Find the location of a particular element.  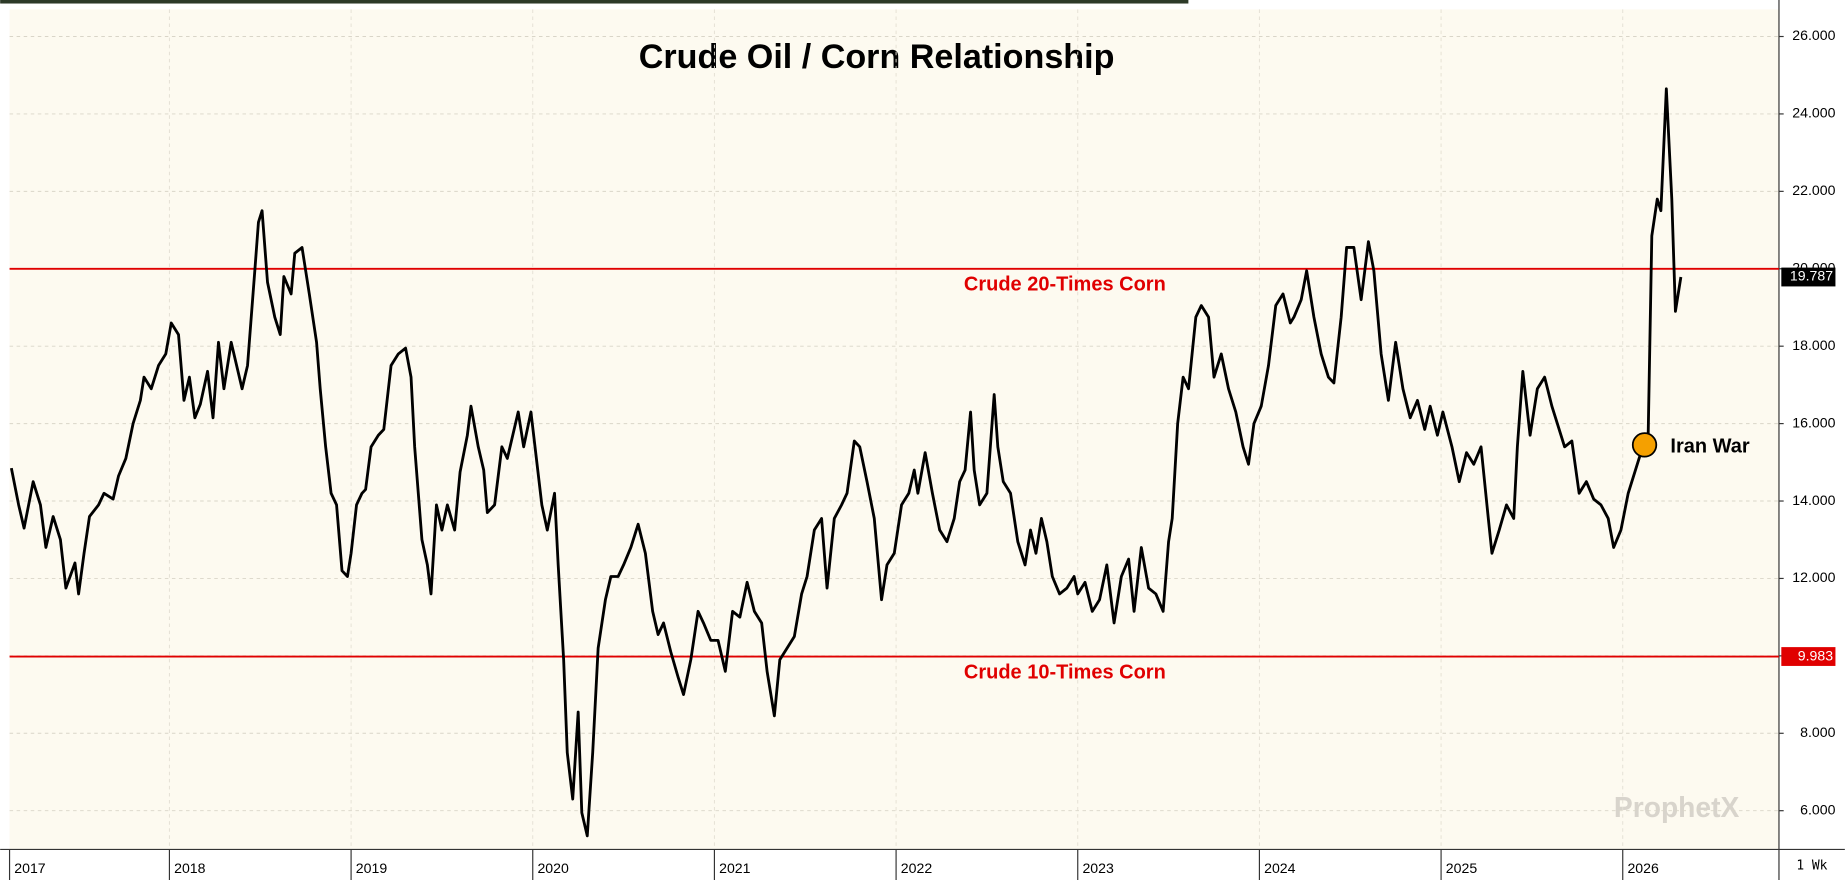

y-tick-label: 16.000 is located at coordinates (1813, 422).